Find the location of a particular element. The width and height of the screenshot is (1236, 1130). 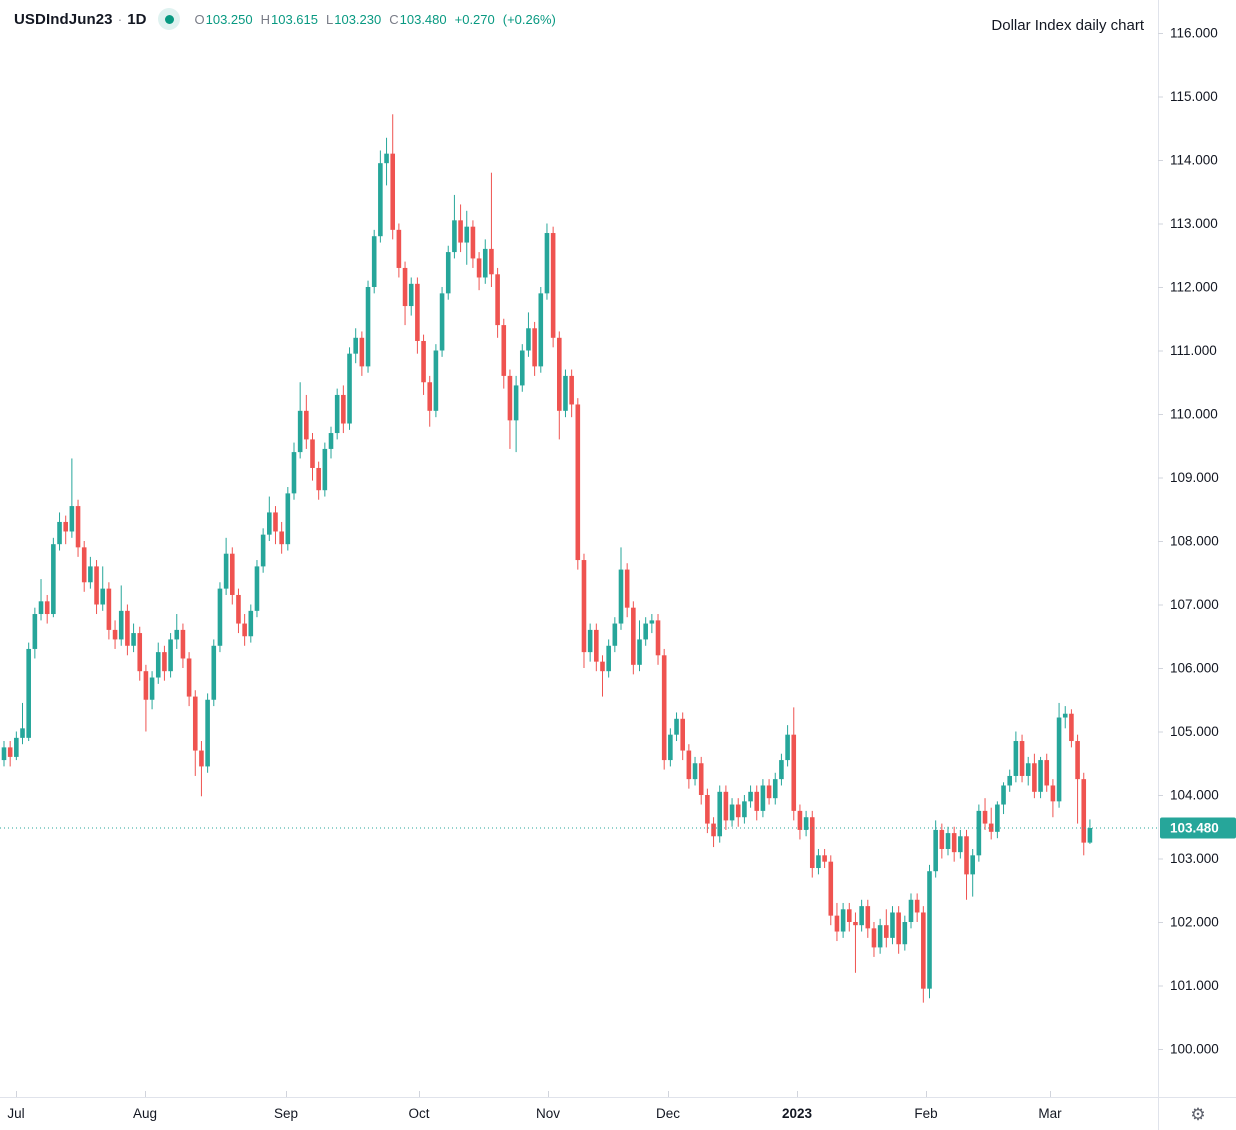

time-axis-label-2023: 2023 is located at coordinates (797, 1113).